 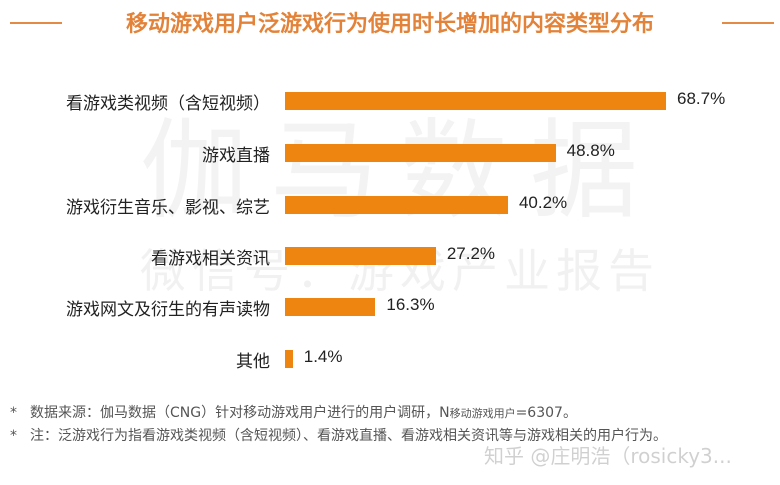 What do you see at coordinates (253, 362) in the screenshot?
I see `category-label: 其他` at bounding box center [253, 362].